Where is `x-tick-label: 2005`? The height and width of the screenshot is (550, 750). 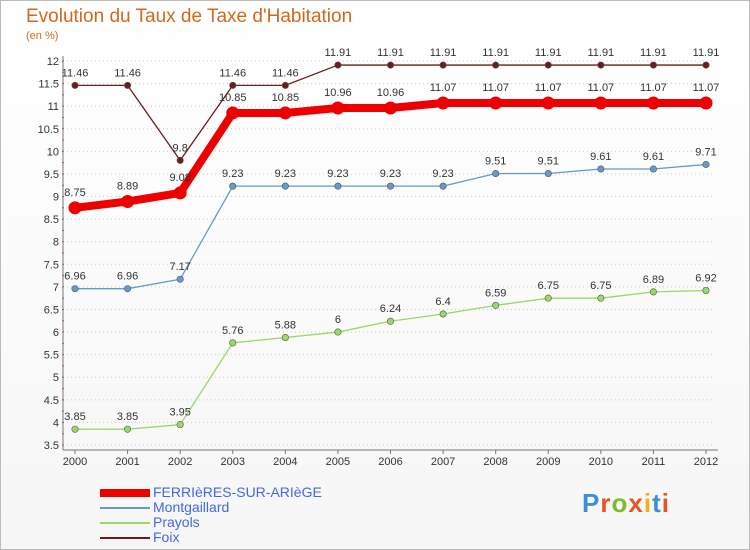 x-tick-label: 2005 is located at coordinates (338, 462).